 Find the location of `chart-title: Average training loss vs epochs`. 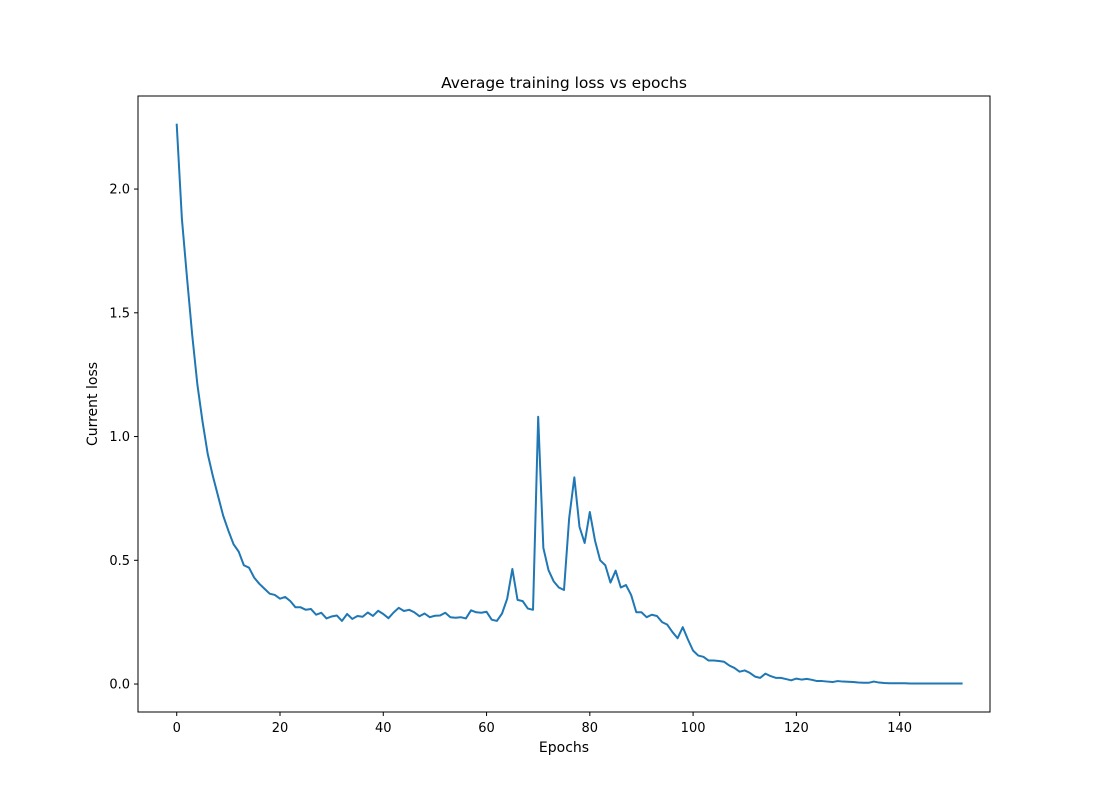

chart-title: Average training loss vs epochs is located at coordinates (564, 83).